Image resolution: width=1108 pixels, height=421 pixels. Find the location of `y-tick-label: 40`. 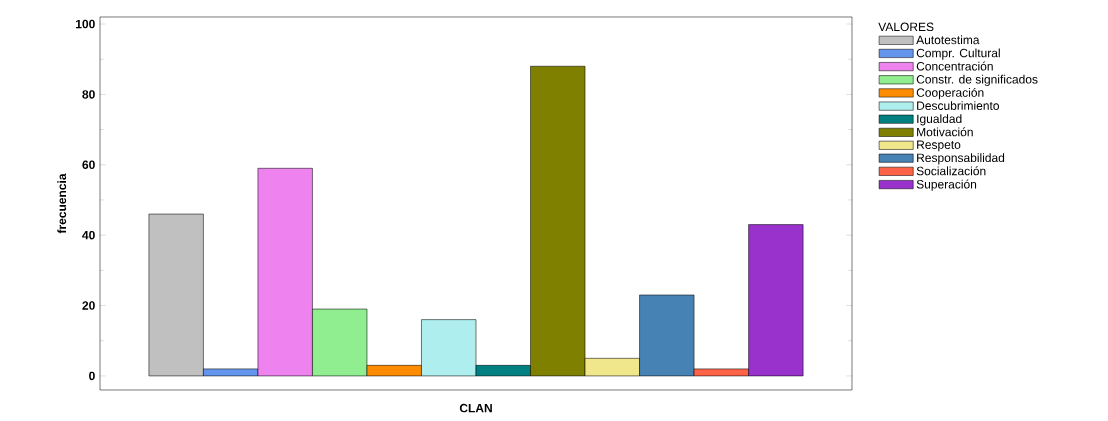

y-tick-label: 40 is located at coordinates (88, 235).